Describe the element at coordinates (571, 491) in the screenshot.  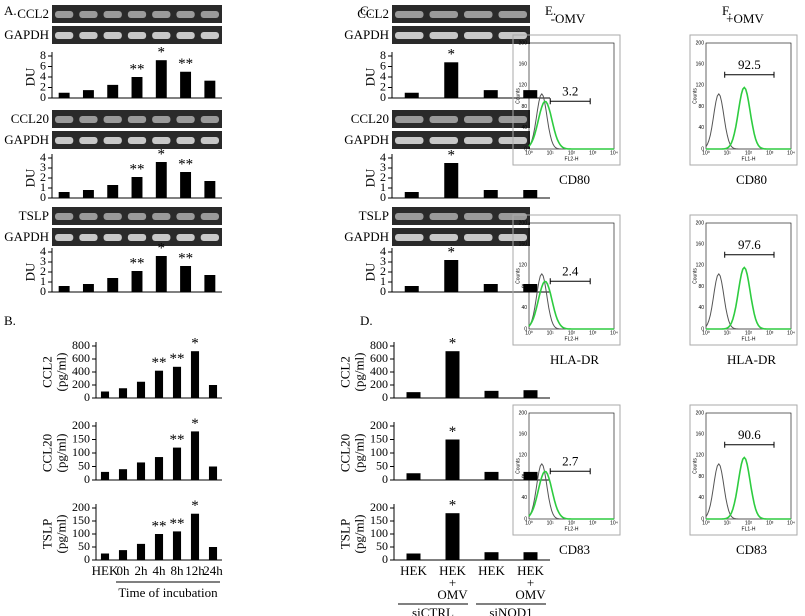
I see `isotype-curve` at that location.